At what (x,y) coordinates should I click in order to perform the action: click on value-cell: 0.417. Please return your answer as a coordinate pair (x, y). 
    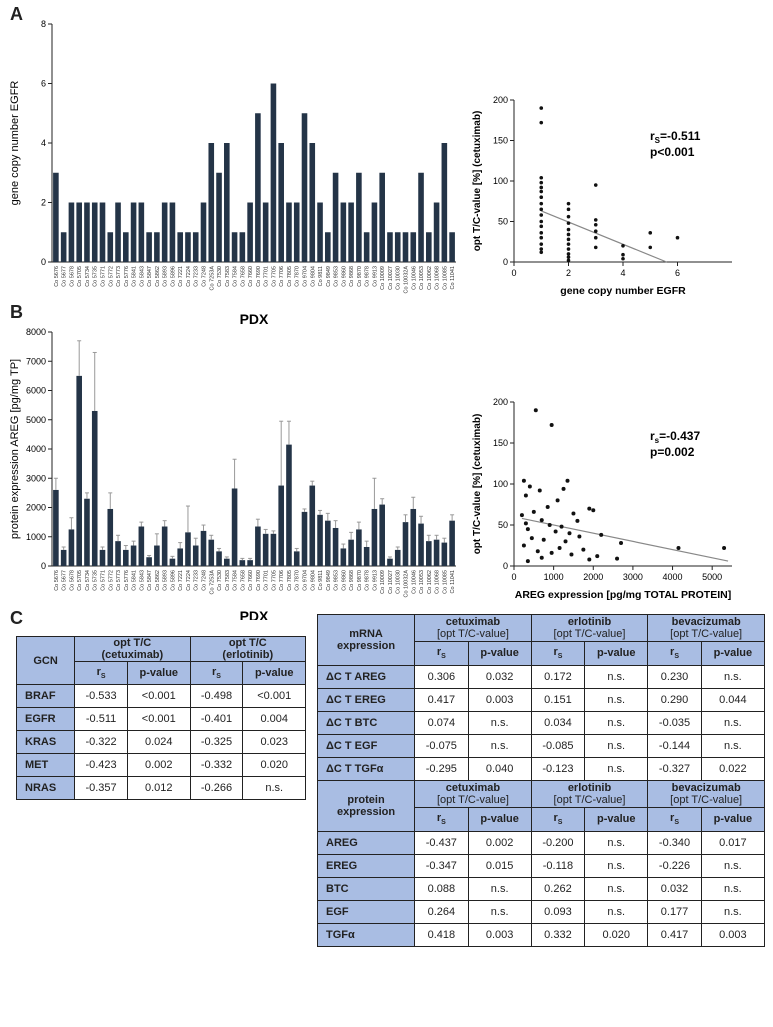
    Looking at the image, I should click on (674, 935).